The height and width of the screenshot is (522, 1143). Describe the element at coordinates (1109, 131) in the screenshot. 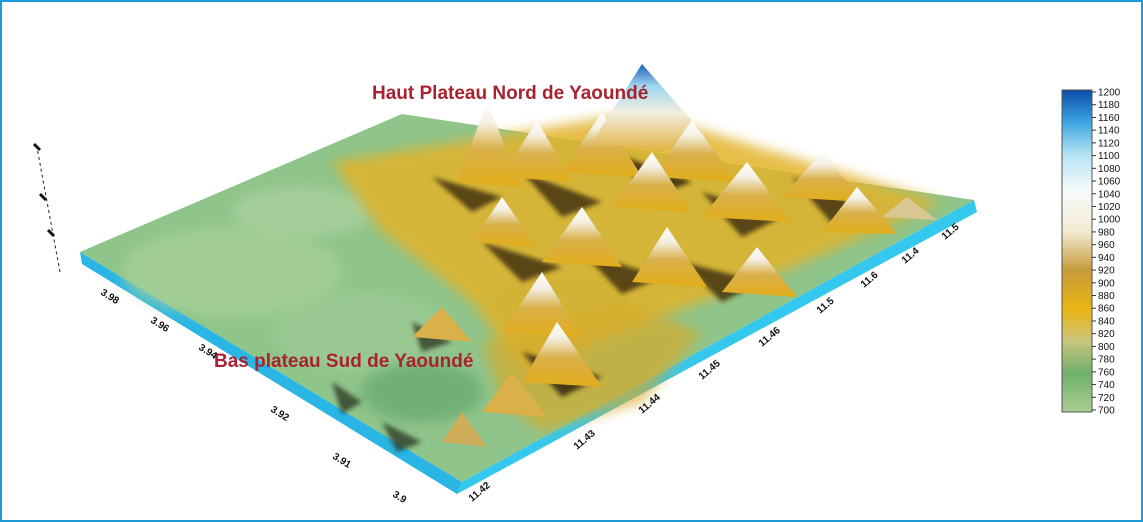

I see `colorbar-tick-label: 1140` at that location.